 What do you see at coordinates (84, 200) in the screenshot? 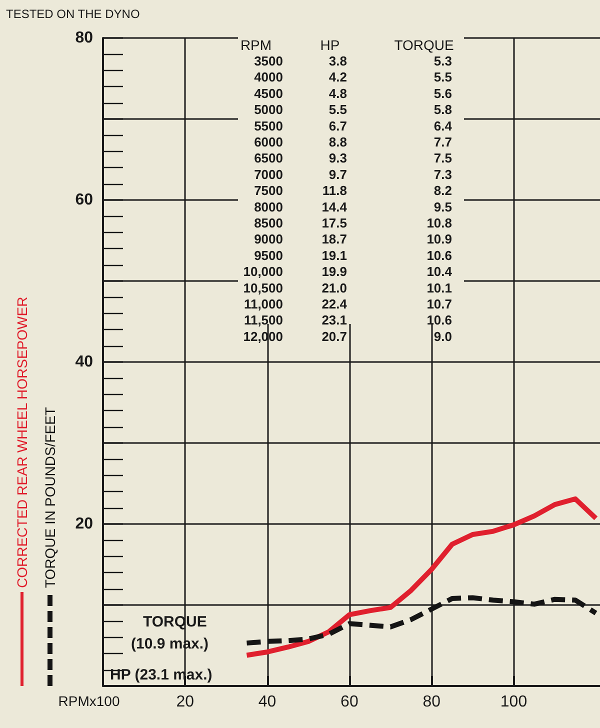
I see `y-tick-label: 60` at bounding box center [84, 200].